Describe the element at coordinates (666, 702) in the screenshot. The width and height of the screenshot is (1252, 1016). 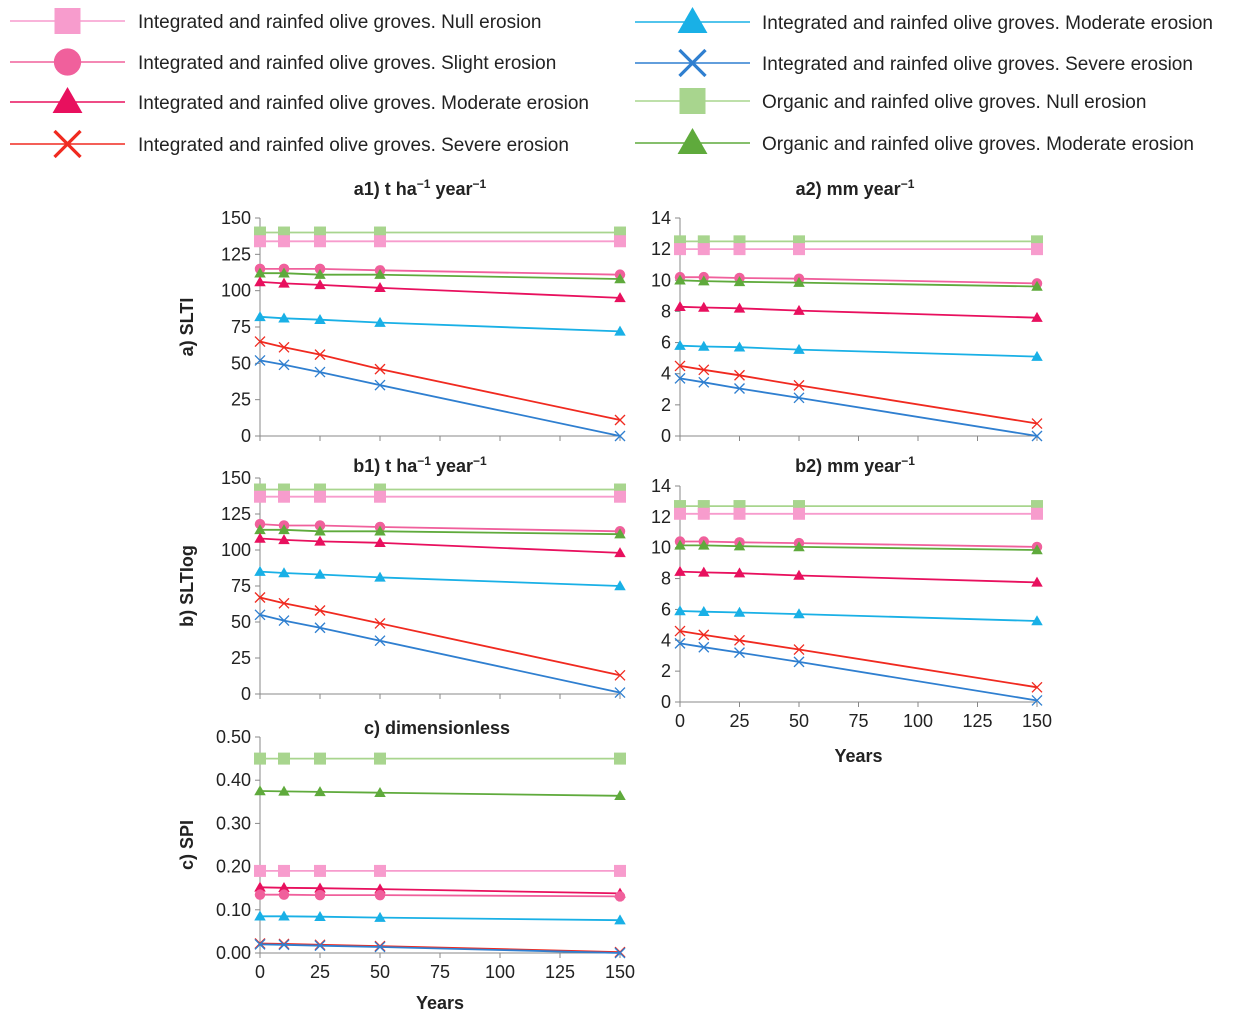
I see `y-tick-label: 0` at that location.